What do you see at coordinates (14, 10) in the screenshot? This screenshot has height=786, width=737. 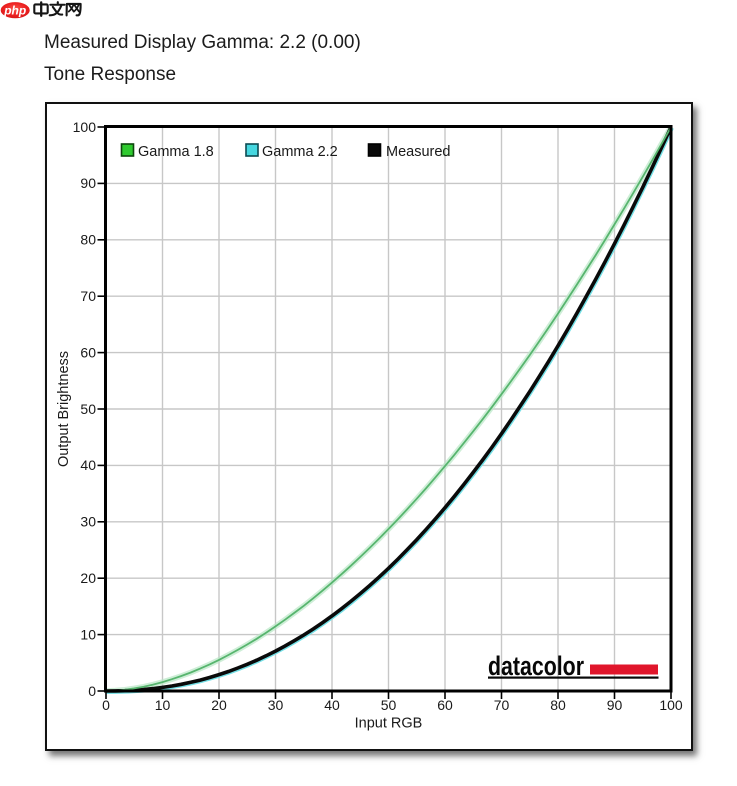 I see `svg-text: php` at bounding box center [14, 10].